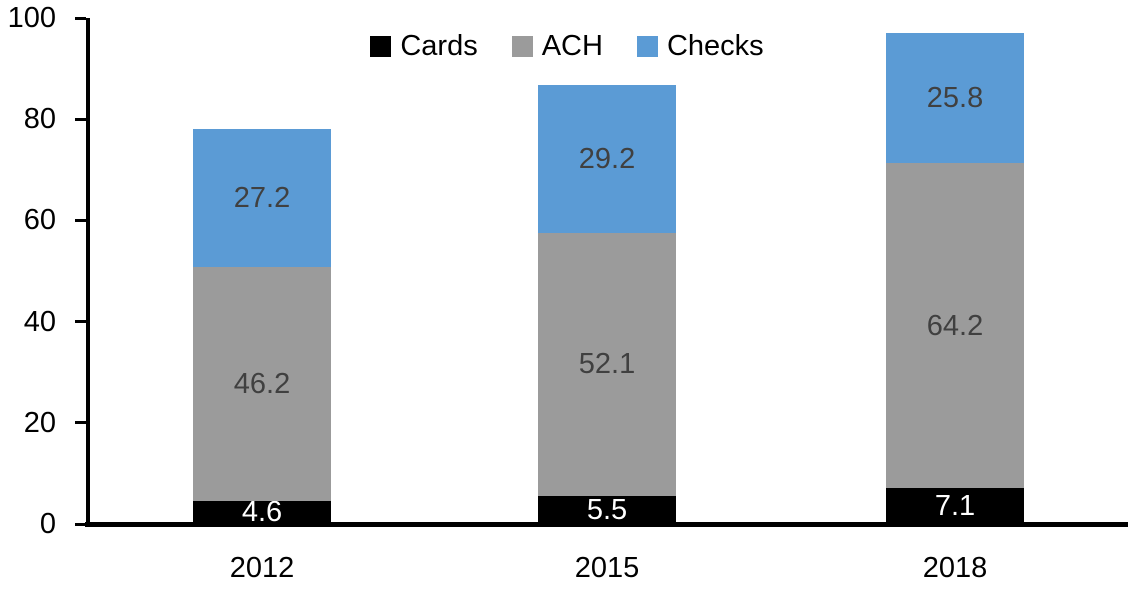  I want to click on y-axis-tick-label: 40, so click(39, 321).